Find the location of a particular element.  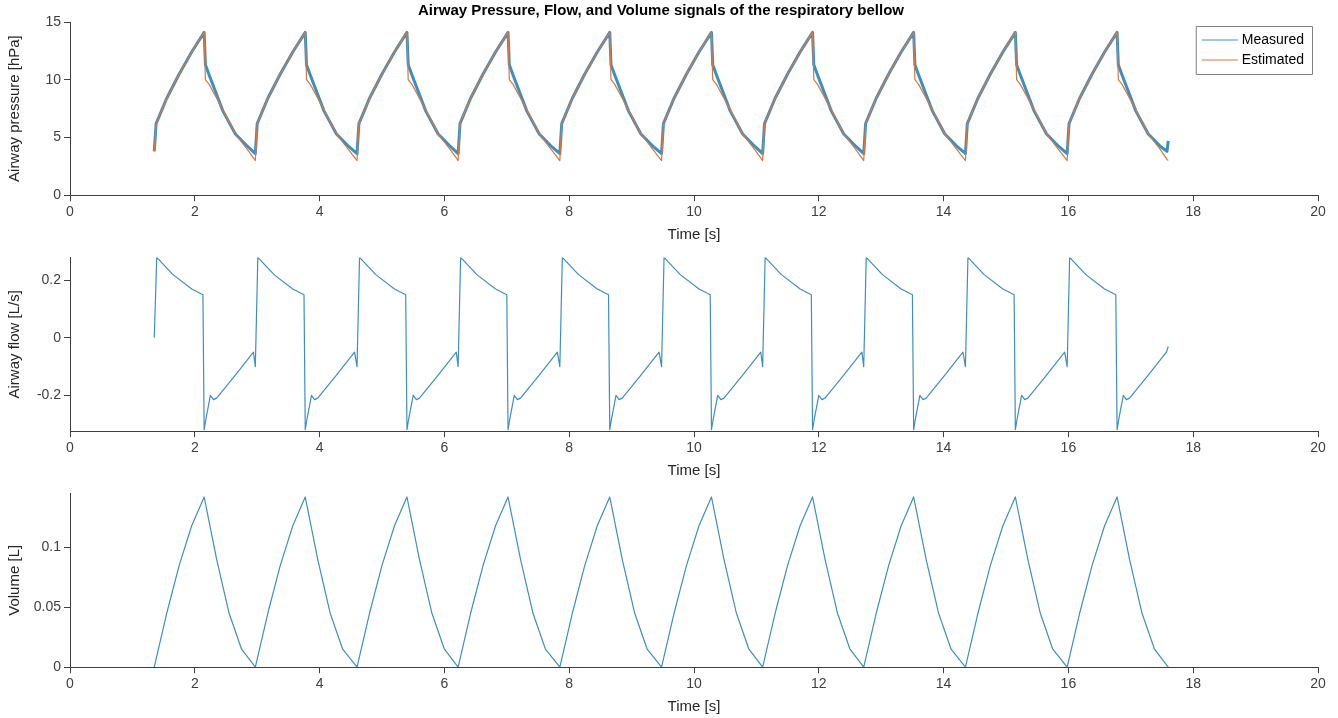

y-axis-title: Airway pressure [hPa] is located at coordinates (14, 108).